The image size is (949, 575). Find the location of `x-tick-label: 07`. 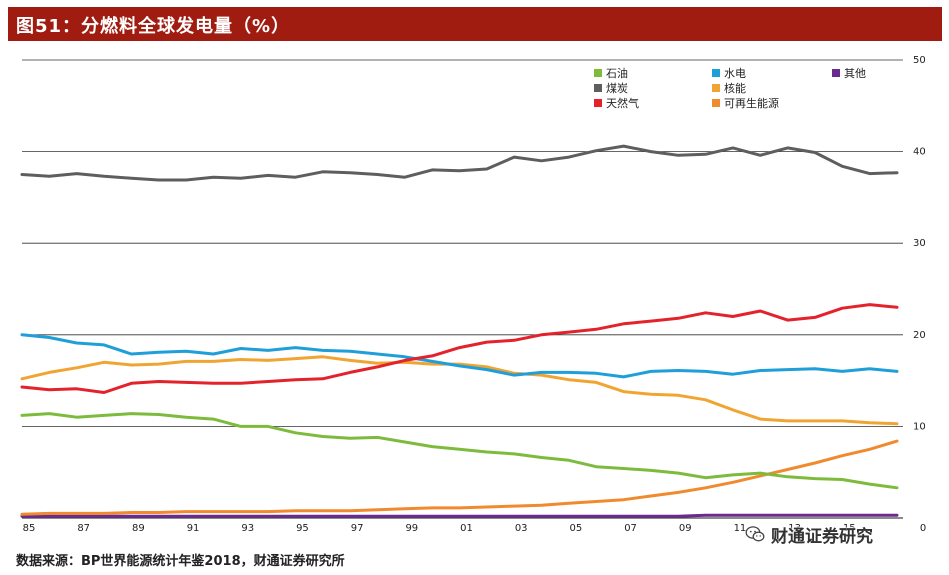

x-tick-label: 07 is located at coordinates (630, 528).